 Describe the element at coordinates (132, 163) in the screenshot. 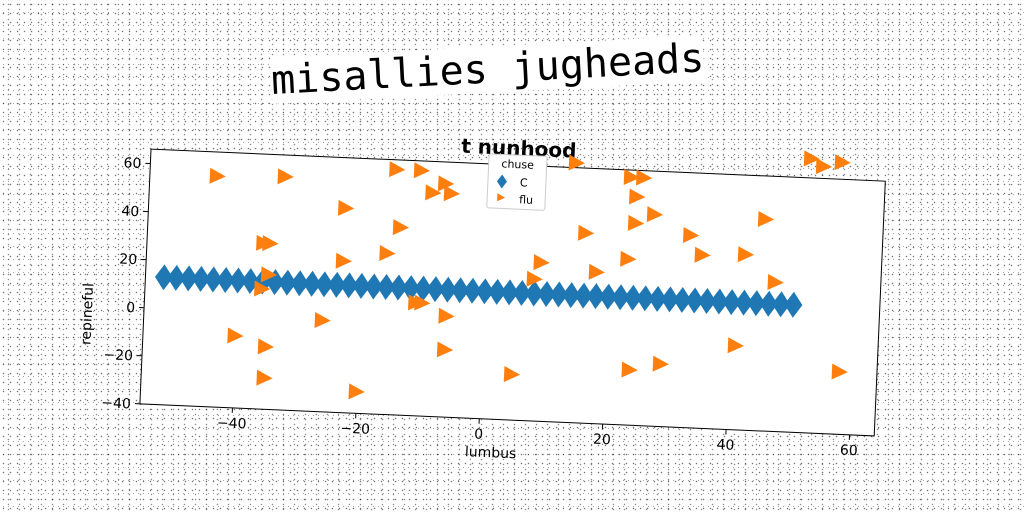

I see `y-tick-label: 60` at that location.